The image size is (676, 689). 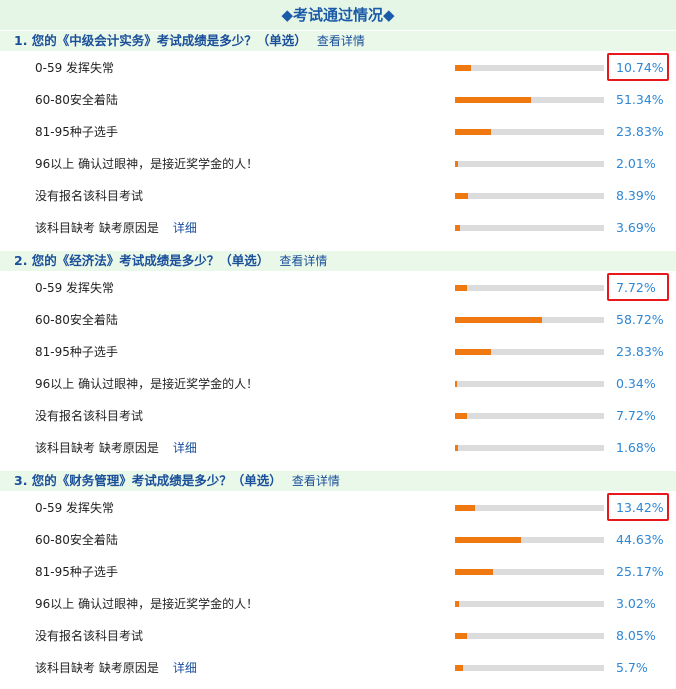 What do you see at coordinates (636, 195) in the screenshot?
I see `percentage-value: 8.39%` at bounding box center [636, 195].